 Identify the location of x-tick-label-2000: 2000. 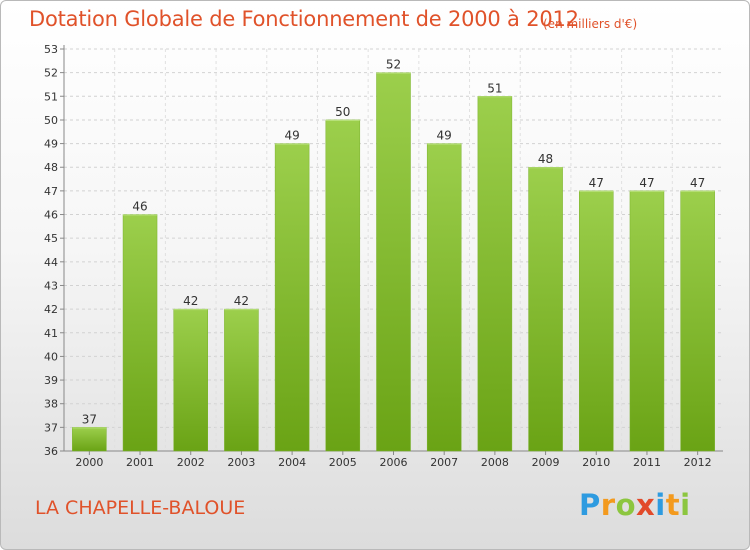
(89, 462).